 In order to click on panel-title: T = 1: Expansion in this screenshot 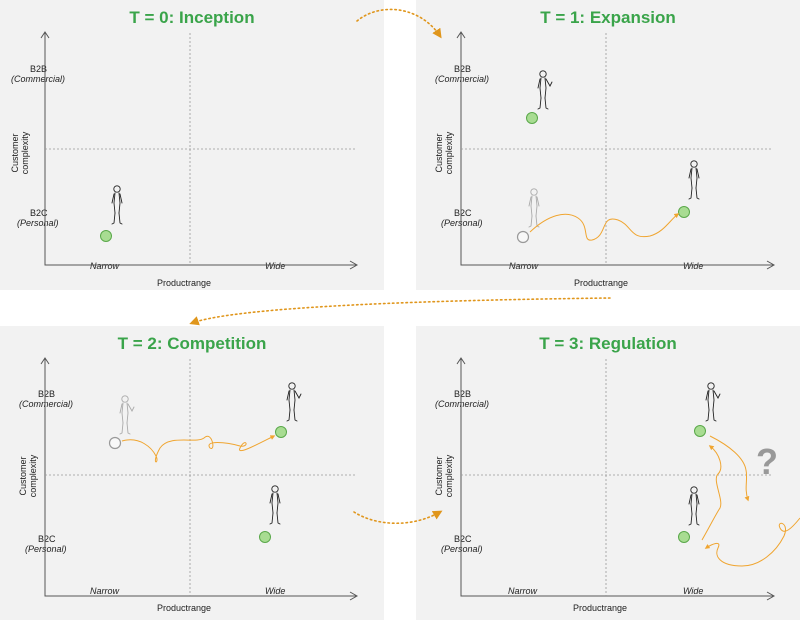, I will do `click(608, 17)`.